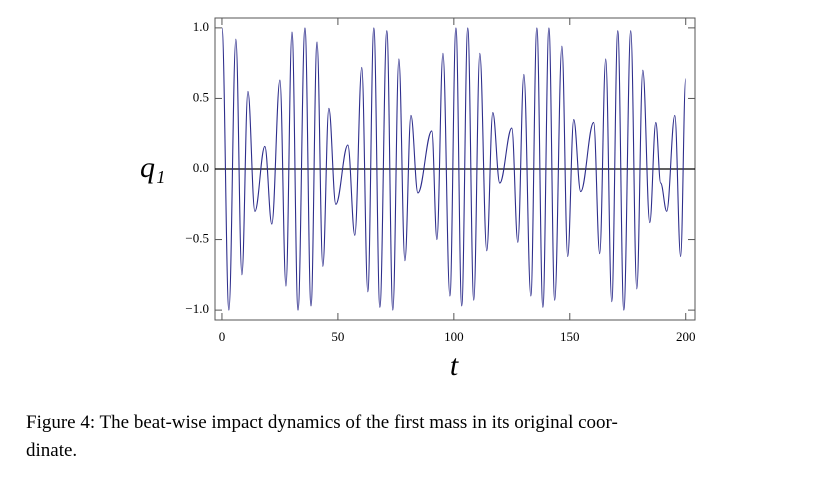 The height and width of the screenshot is (489, 832). I want to click on caption-line: dinate., so click(51, 450).